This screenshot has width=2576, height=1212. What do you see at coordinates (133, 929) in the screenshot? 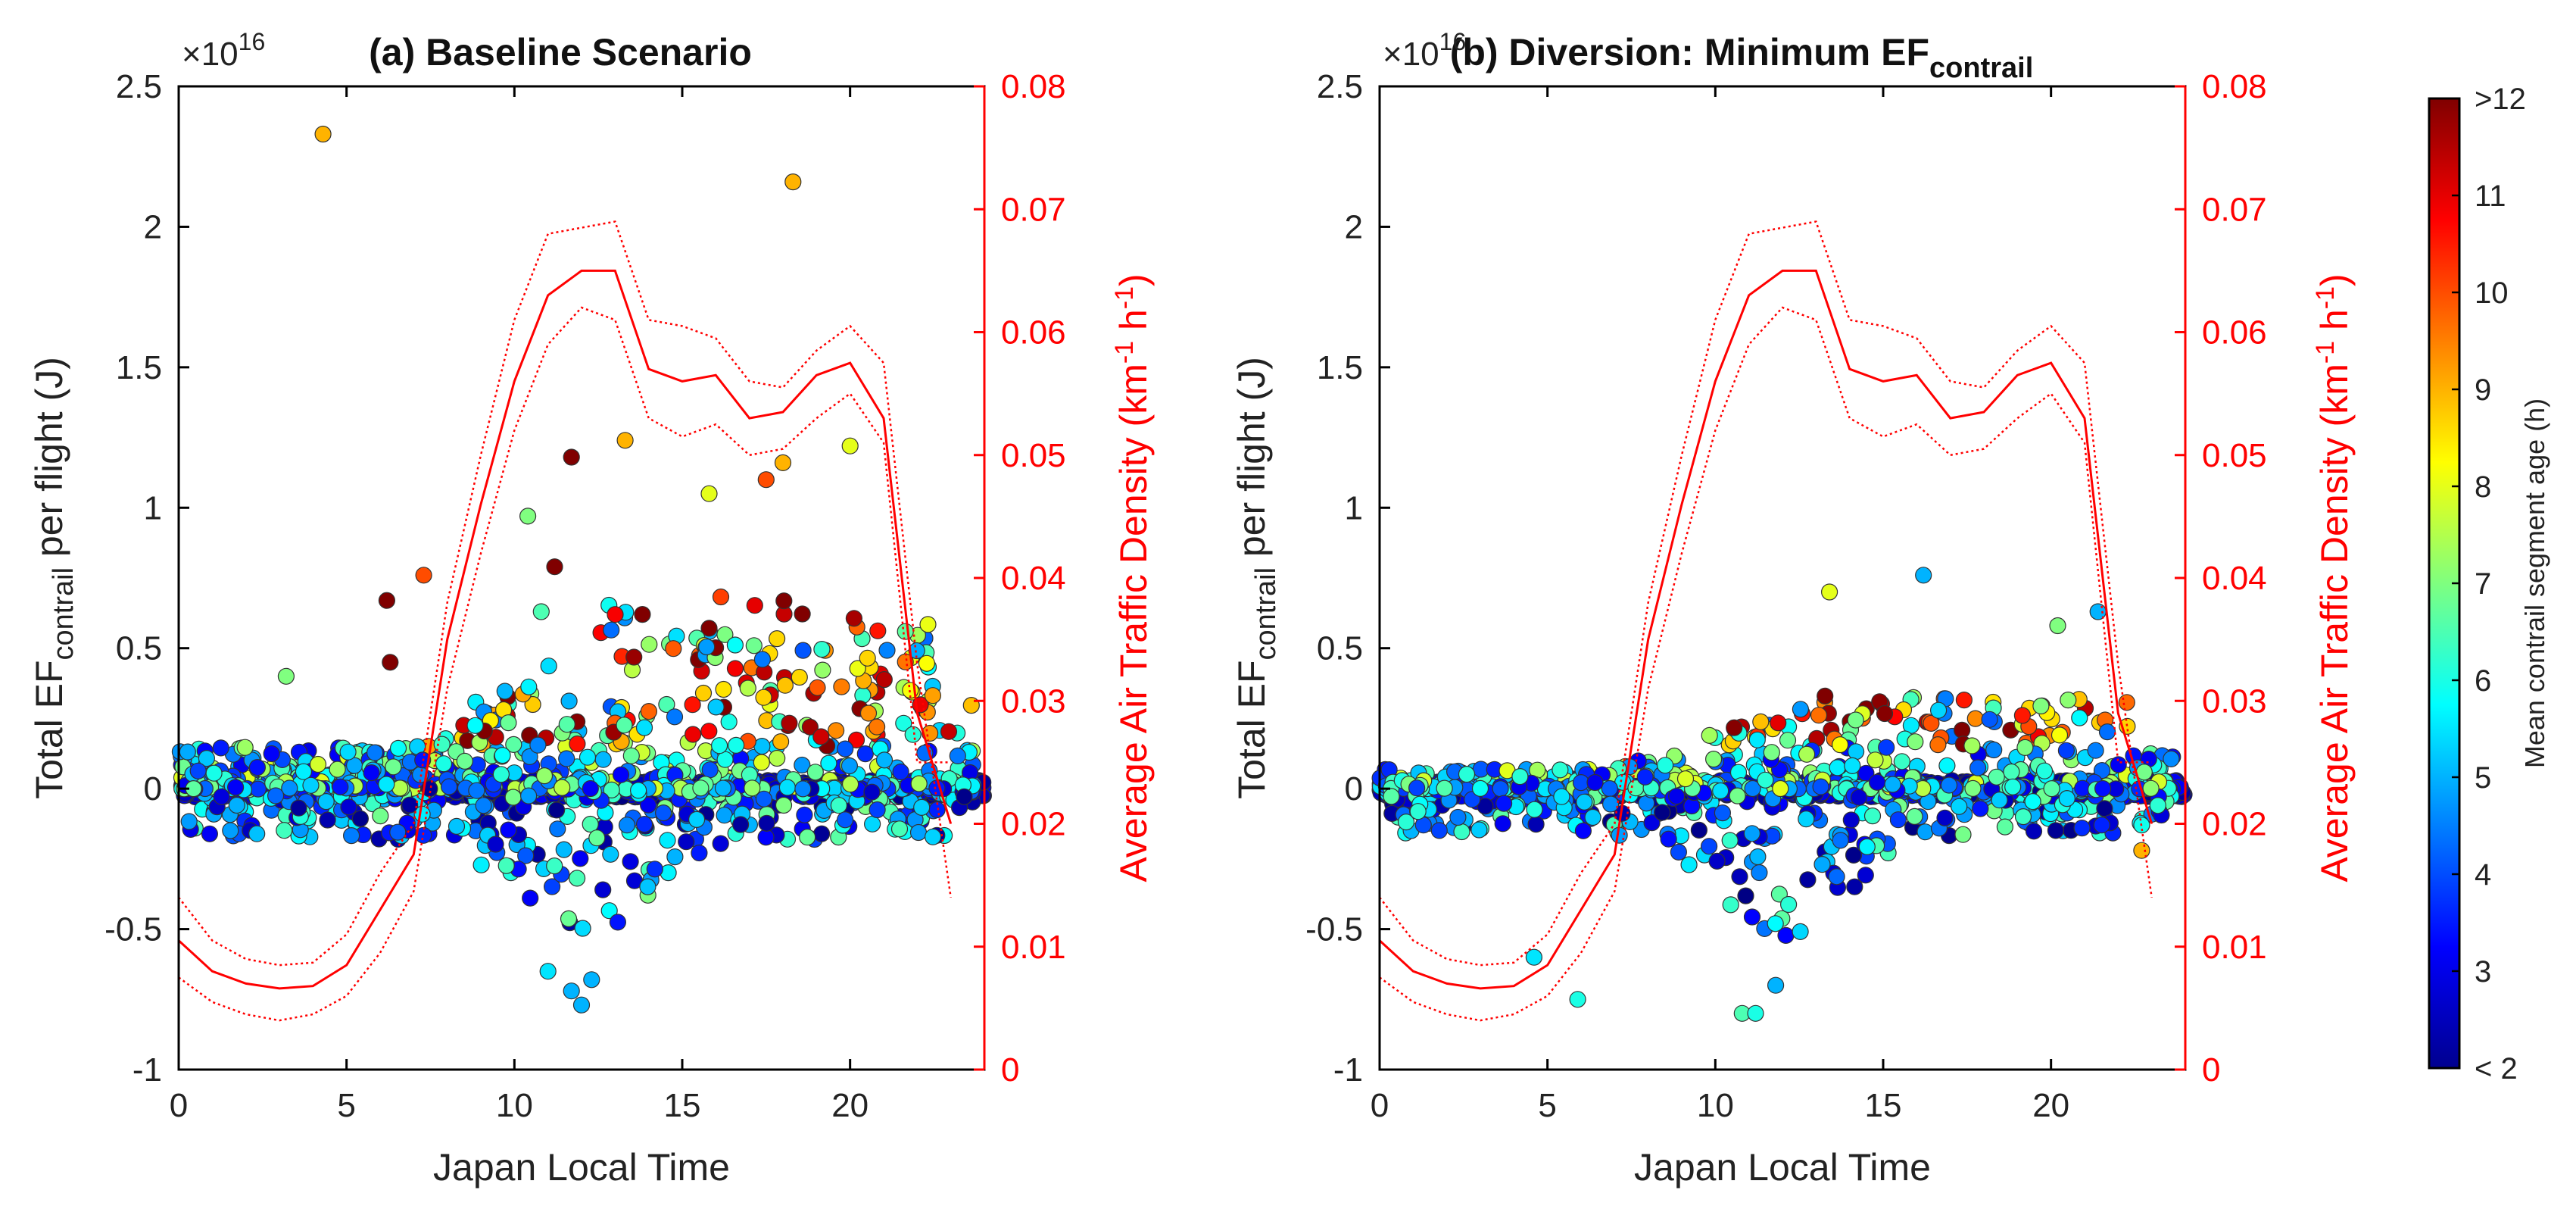
I see `y-tick-label: -0.5` at bounding box center [133, 929].